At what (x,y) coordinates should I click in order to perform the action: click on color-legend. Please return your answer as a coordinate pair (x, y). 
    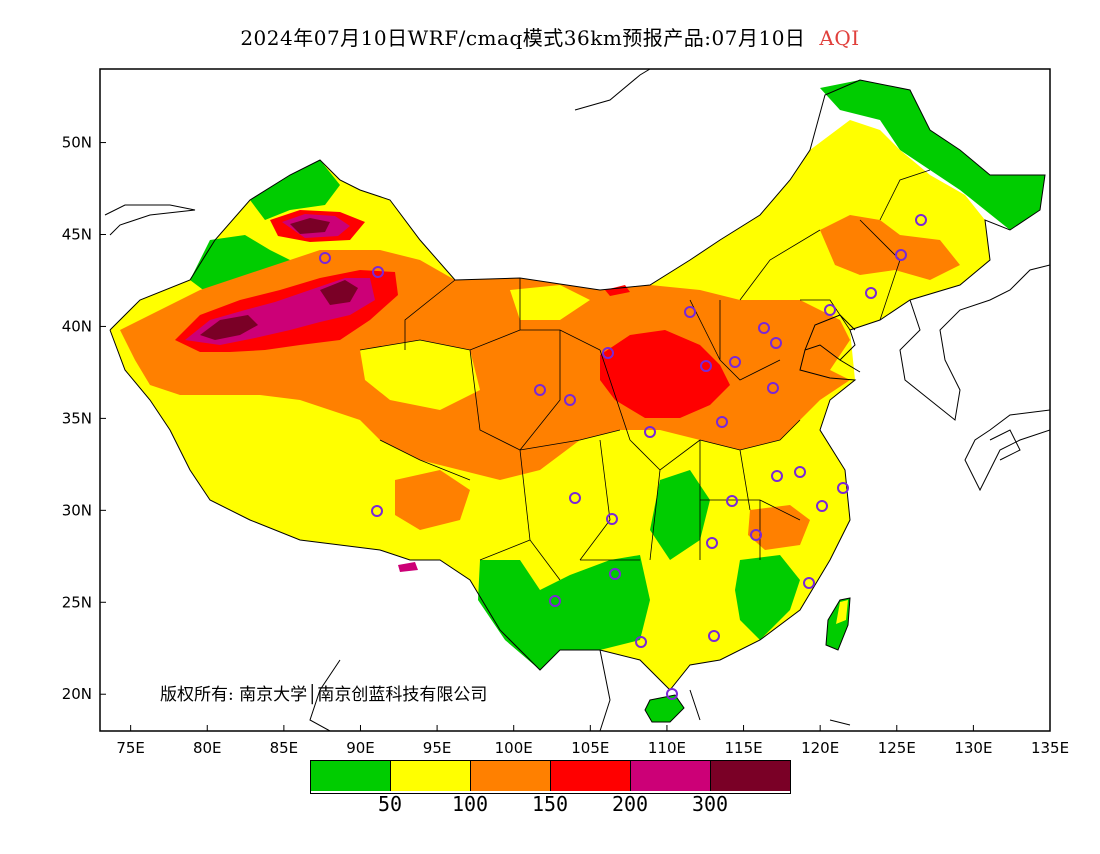
    Looking at the image, I should click on (550, 777).